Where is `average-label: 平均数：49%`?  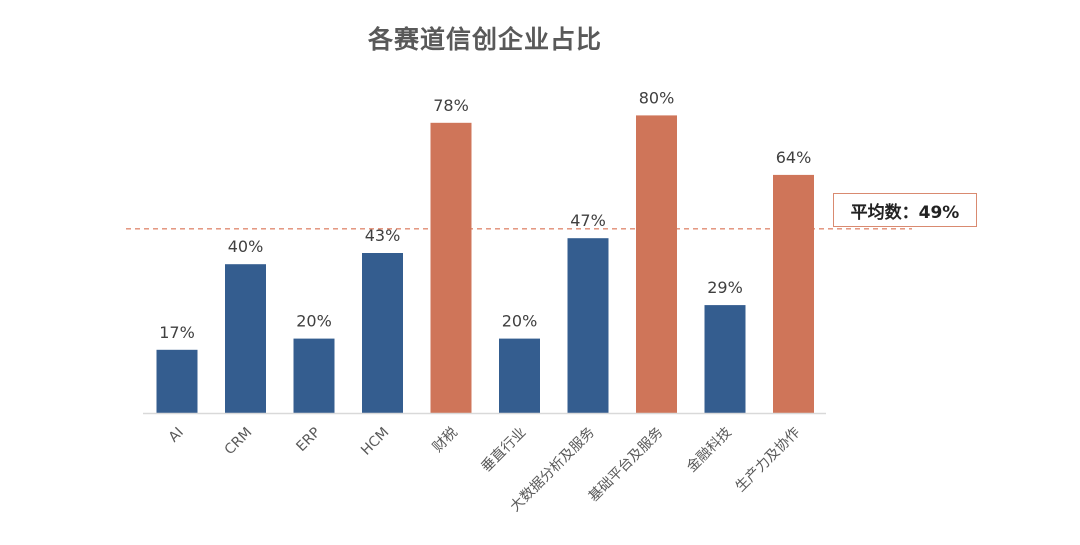
average-label: 平均数：49% is located at coordinates (905, 212).